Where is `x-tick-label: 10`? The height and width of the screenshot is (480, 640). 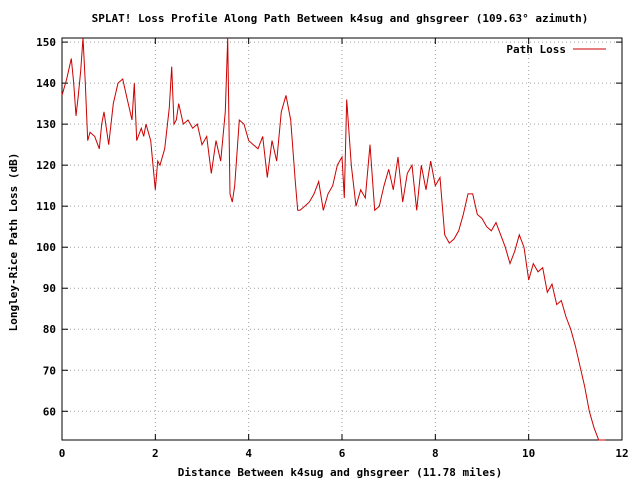
x-tick-label: 10 is located at coordinates (528, 453).